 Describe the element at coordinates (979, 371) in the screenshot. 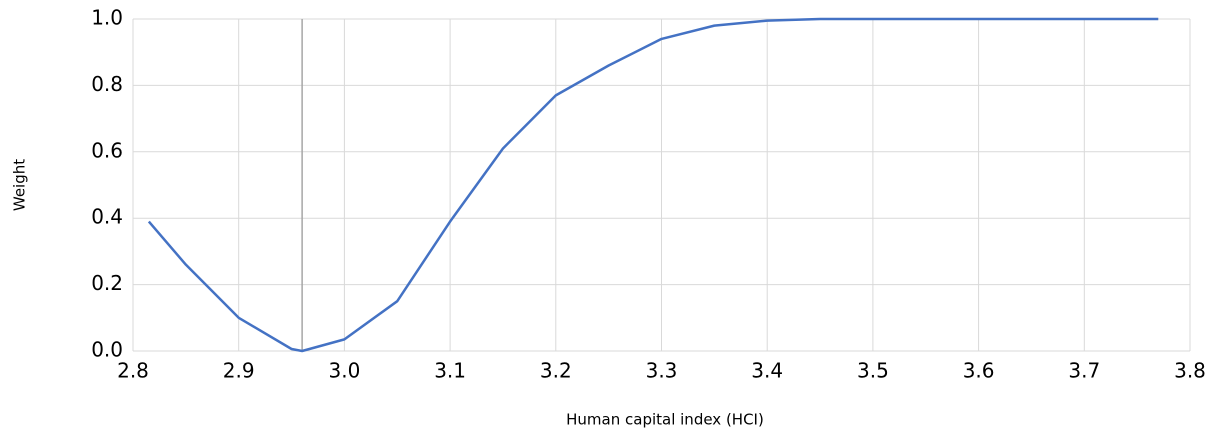

I see `x-tick-label: 3.6` at that location.